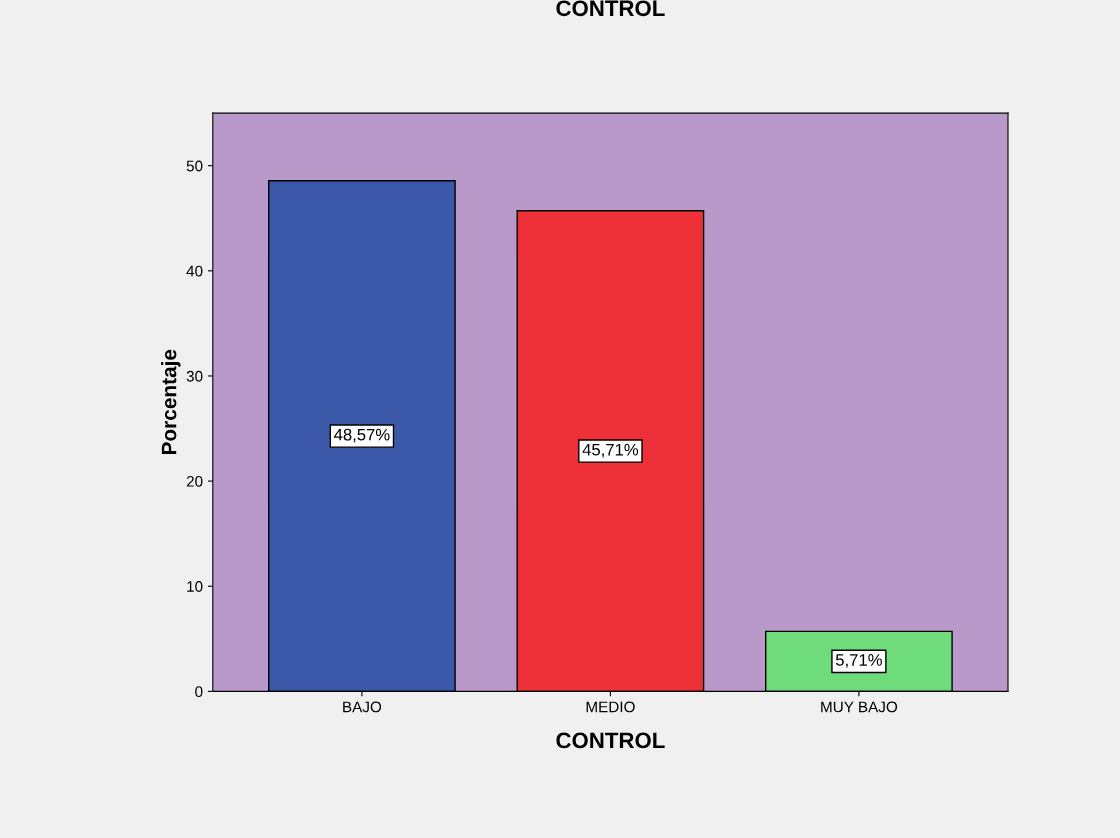 This screenshot has width=1120, height=838. What do you see at coordinates (195, 586) in the screenshot?
I see `y-tick-label: 10` at bounding box center [195, 586].